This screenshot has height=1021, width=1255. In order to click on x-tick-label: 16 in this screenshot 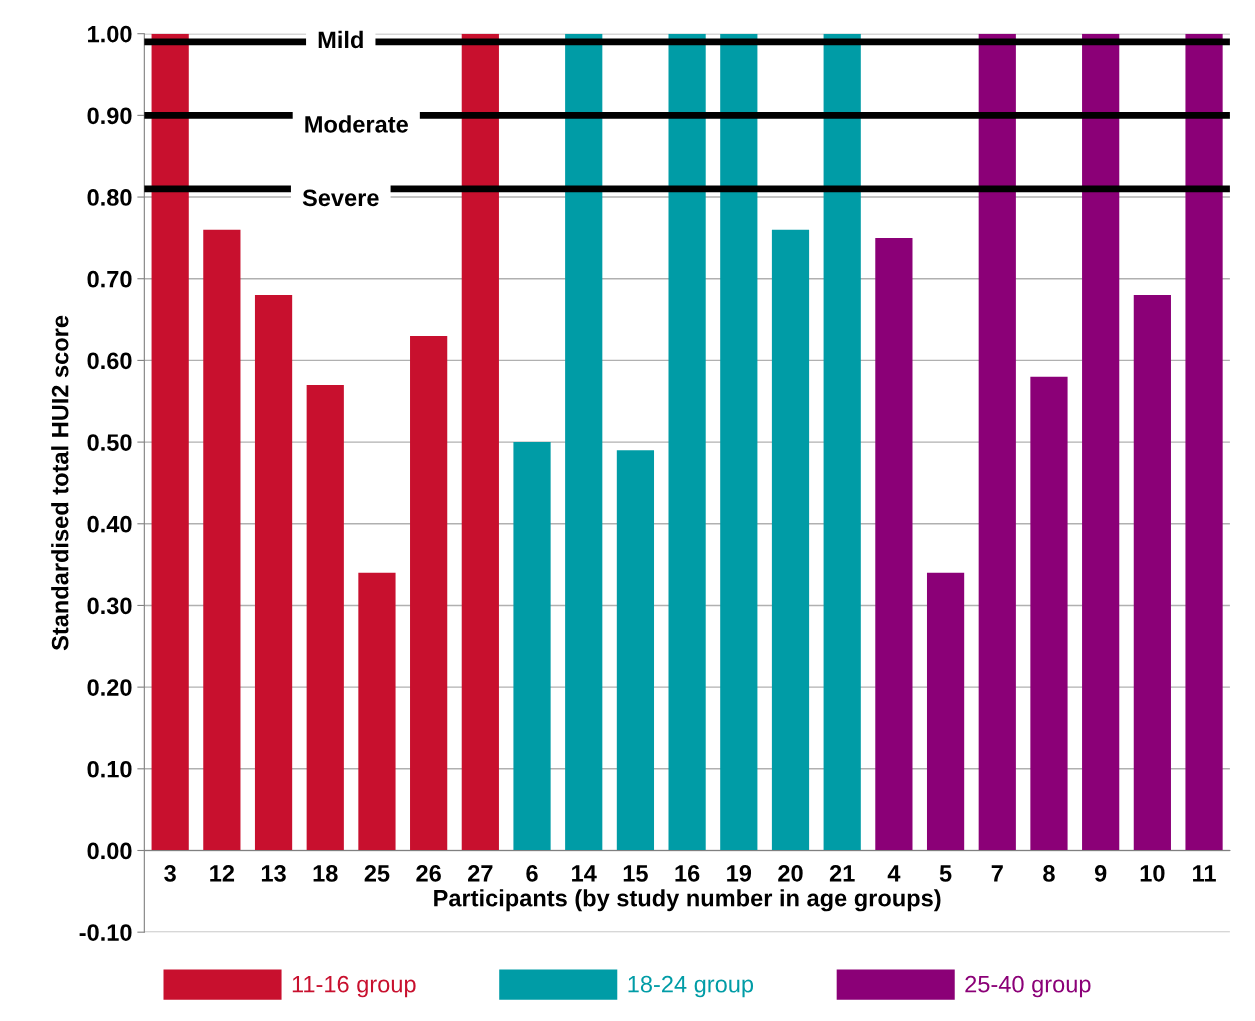, I will do `click(687, 873)`.